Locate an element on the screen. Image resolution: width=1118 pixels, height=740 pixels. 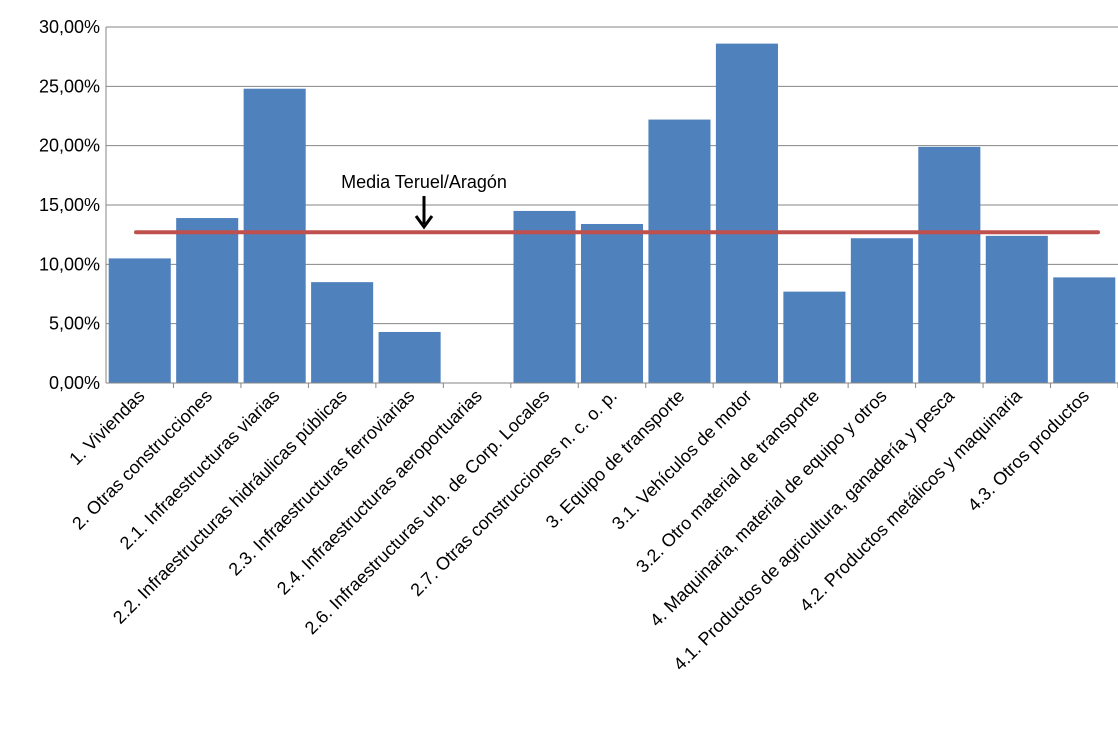
y-tick-label: 15,00% is located at coordinates (69, 205).